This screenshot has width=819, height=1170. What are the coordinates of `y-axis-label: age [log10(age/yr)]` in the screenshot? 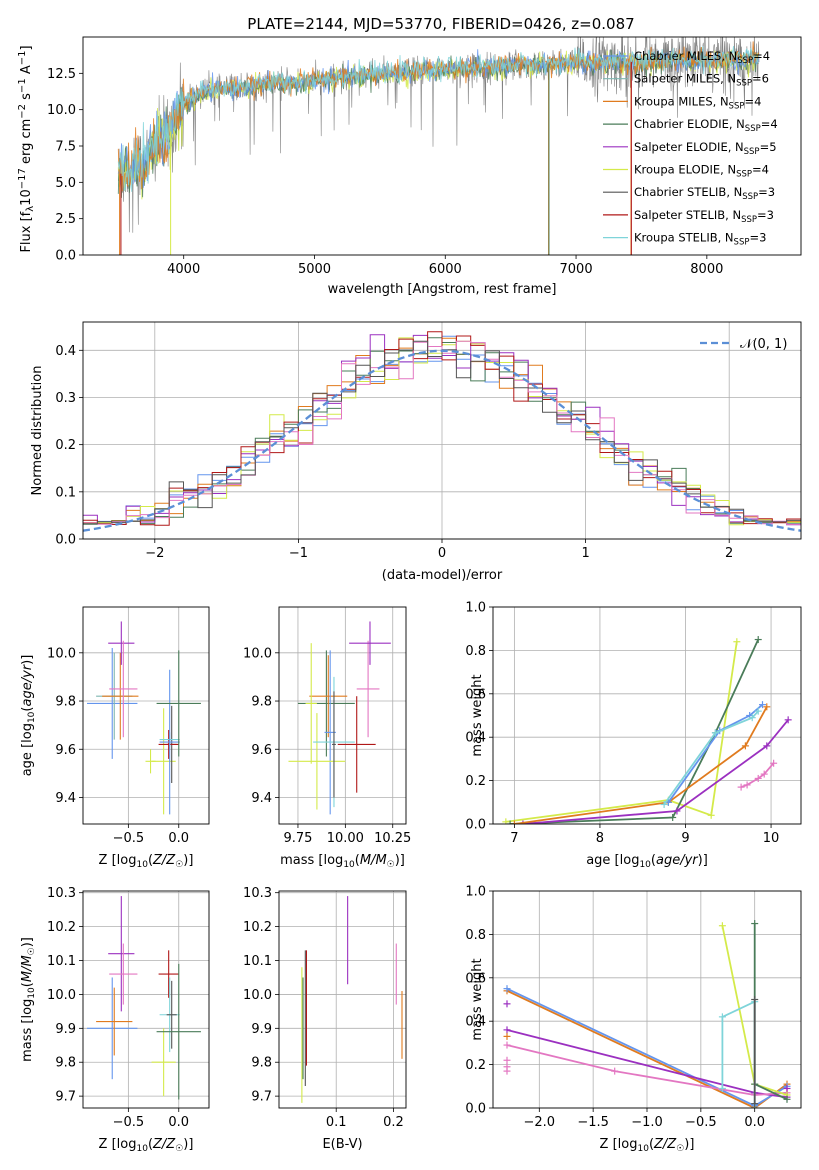 It's located at (28, 716).